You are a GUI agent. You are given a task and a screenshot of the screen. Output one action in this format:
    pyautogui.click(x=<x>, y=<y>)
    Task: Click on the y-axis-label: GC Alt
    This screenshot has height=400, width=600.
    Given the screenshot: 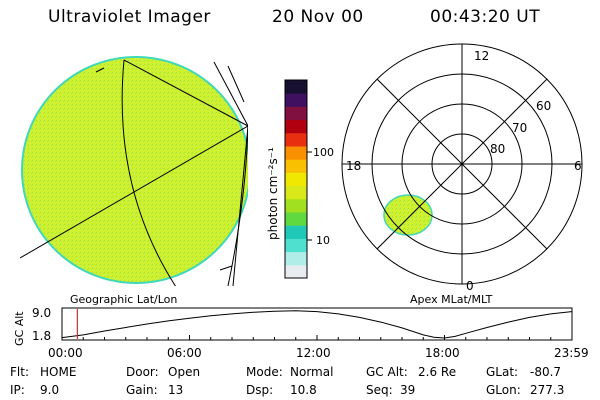 What is the action you would take?
    pyautogui.click(x=19, y=328)
    